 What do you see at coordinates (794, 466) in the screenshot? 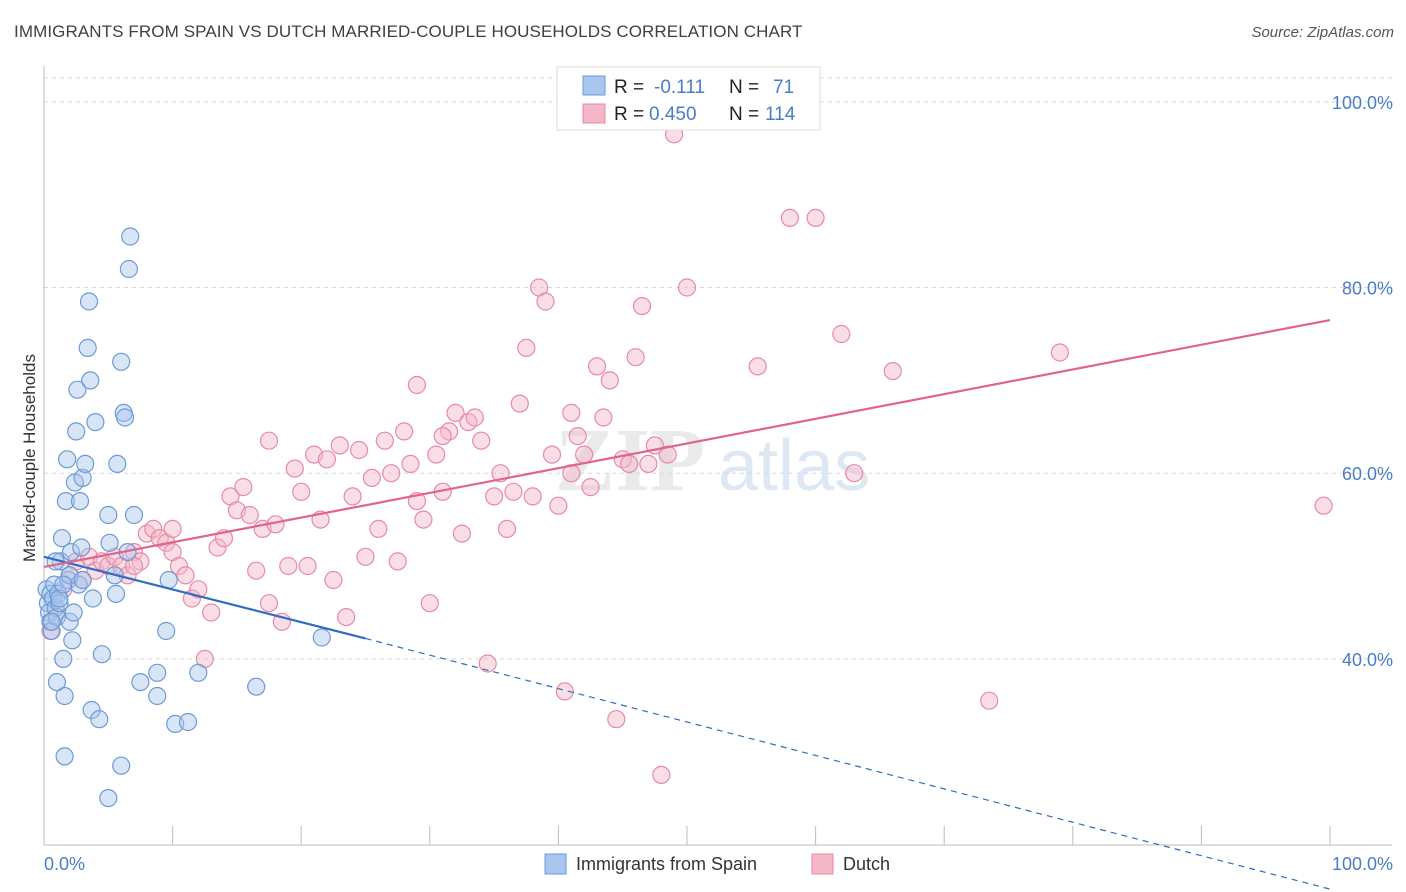
I see `watermark-atlas: atlas` at bounding box center [794, 466].